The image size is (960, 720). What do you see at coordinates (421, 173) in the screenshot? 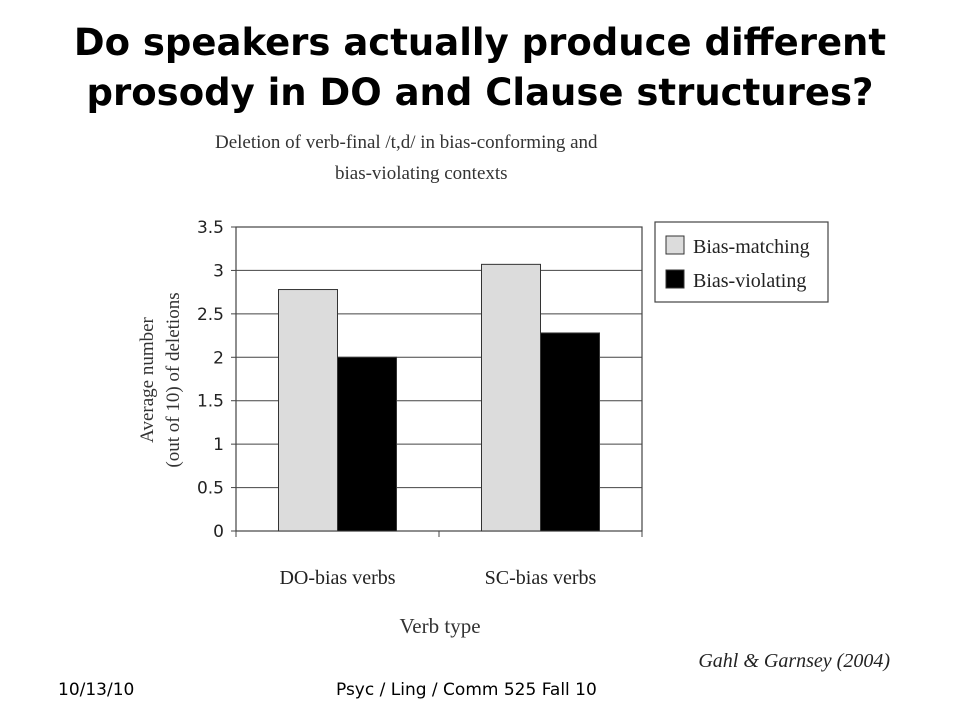
I see `chart-title-line-2: bias-violating contexts` at bounding box center [421, 173].